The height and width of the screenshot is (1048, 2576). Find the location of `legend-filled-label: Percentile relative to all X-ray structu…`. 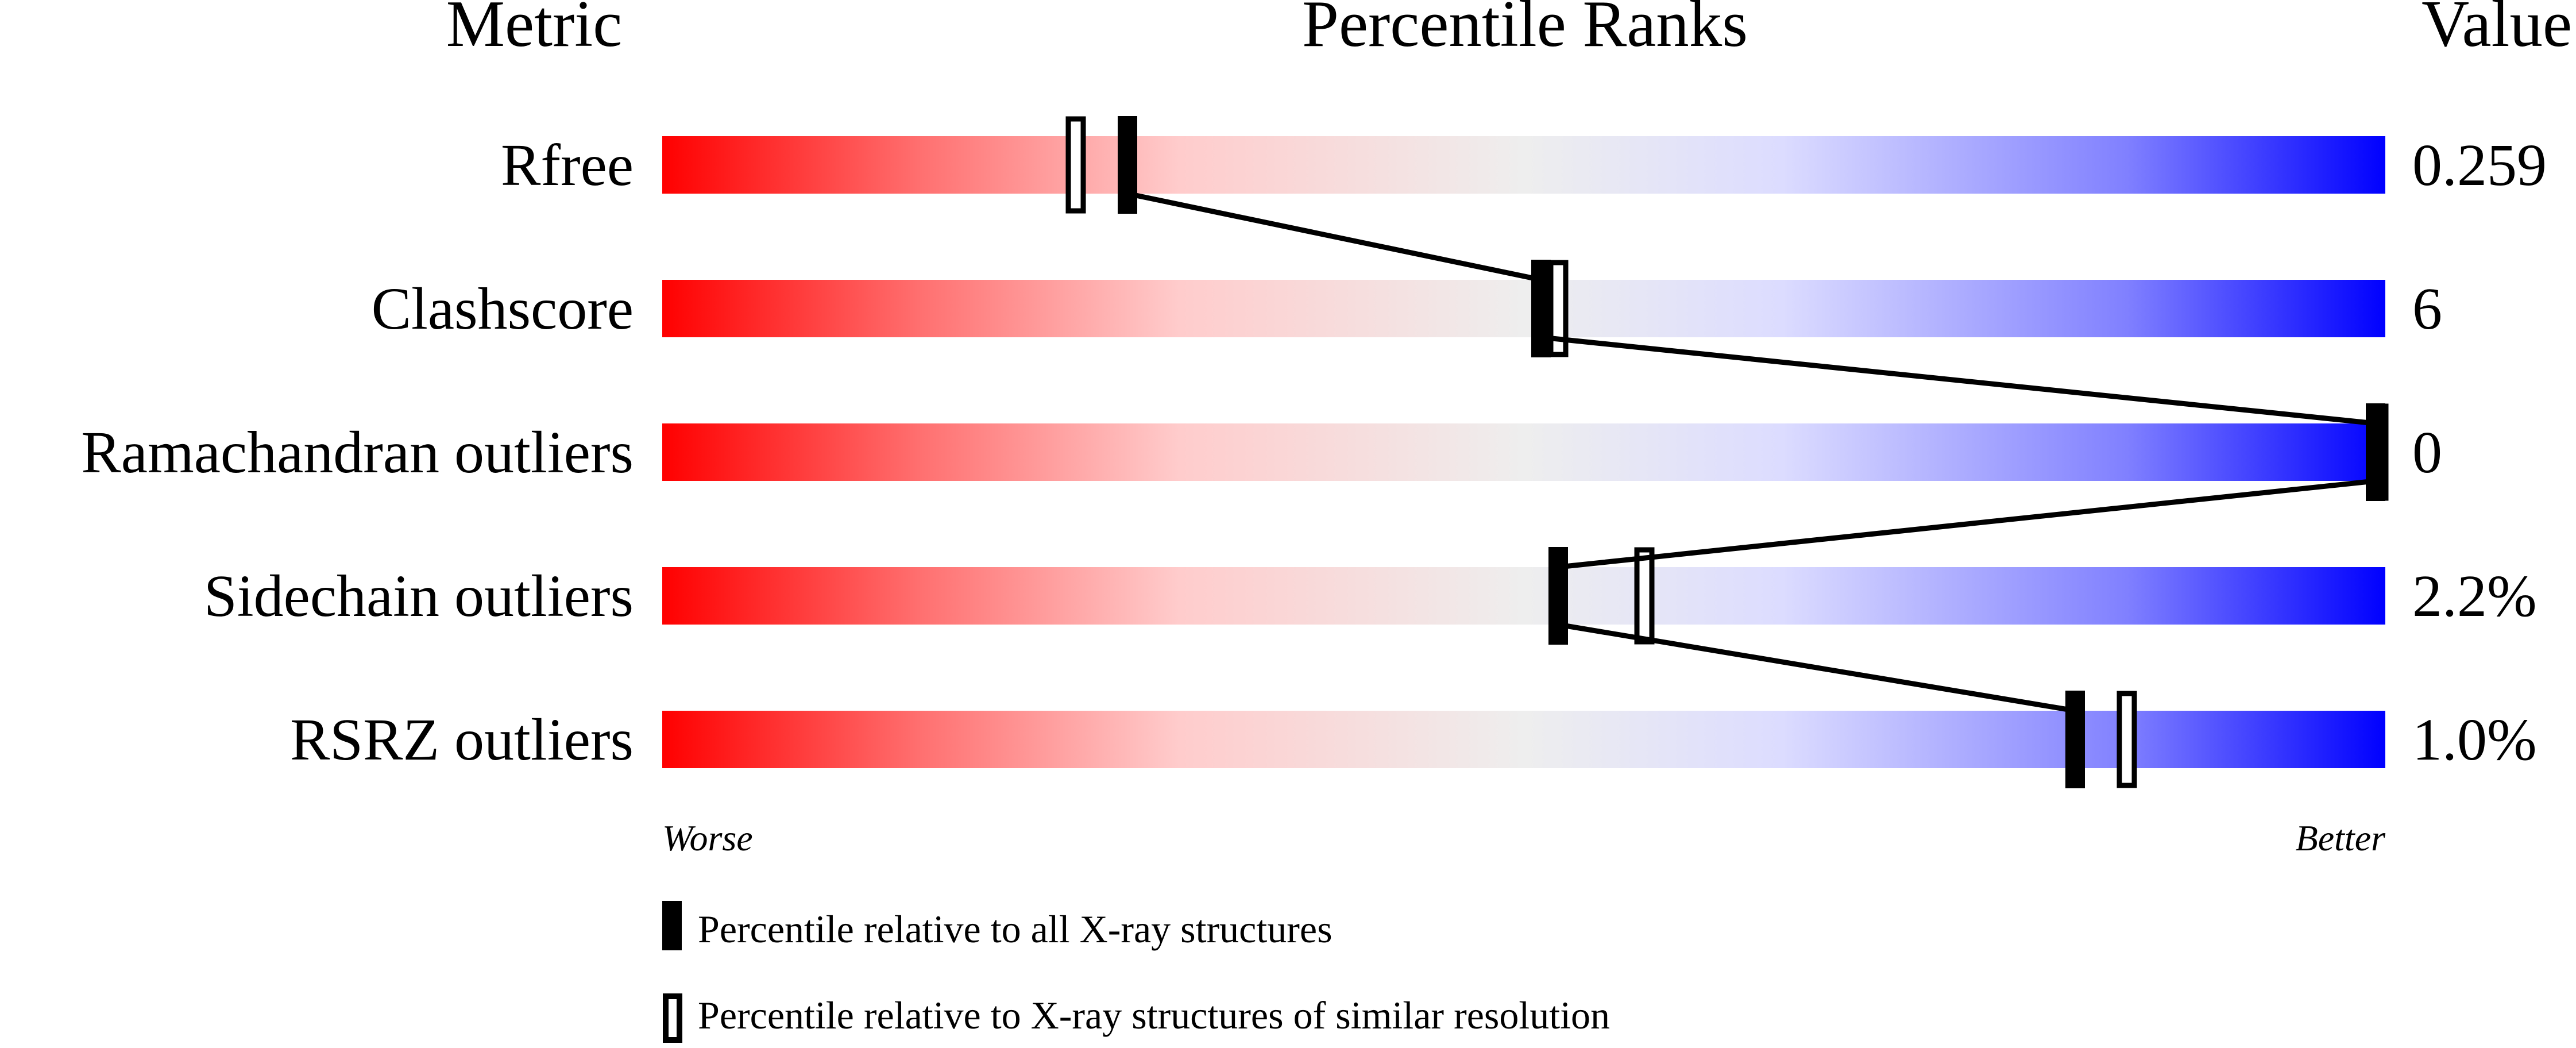

legend-filled-label: Percentile relative to all X-ray structu… is located at coordinates (1015, 929).